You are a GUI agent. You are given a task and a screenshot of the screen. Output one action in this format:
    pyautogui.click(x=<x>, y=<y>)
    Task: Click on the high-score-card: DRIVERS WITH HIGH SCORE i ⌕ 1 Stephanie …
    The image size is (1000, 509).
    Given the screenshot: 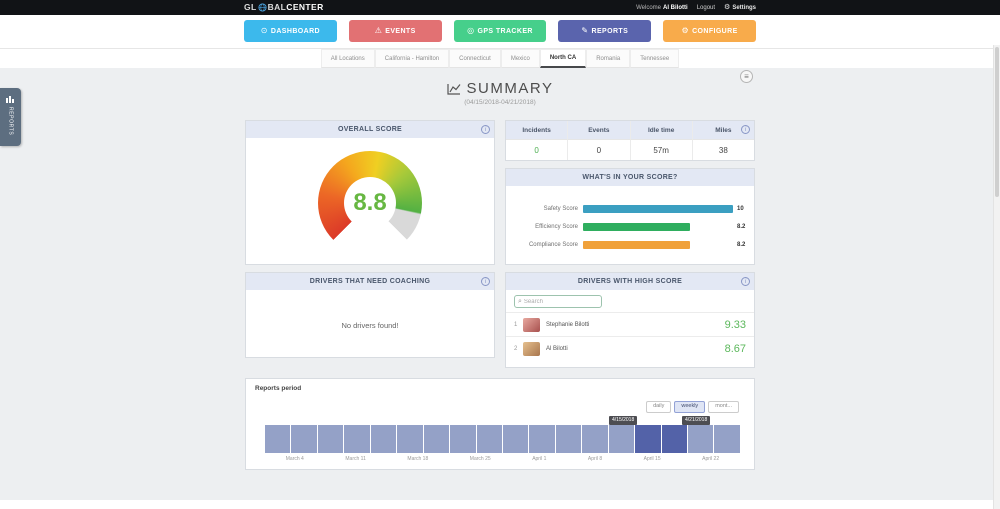 What is the action you would take?
    pyautogui.click(x=630, y=320)
    